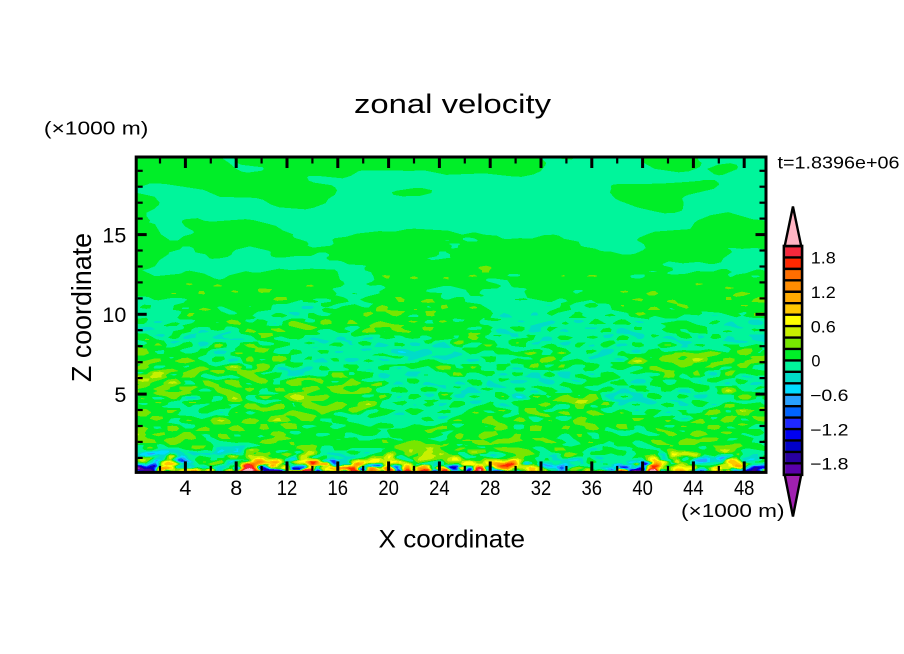 Image resolution: width=904 pixels, height=654 pixels. I want to click on svg-text: 24, so click(439, 488).